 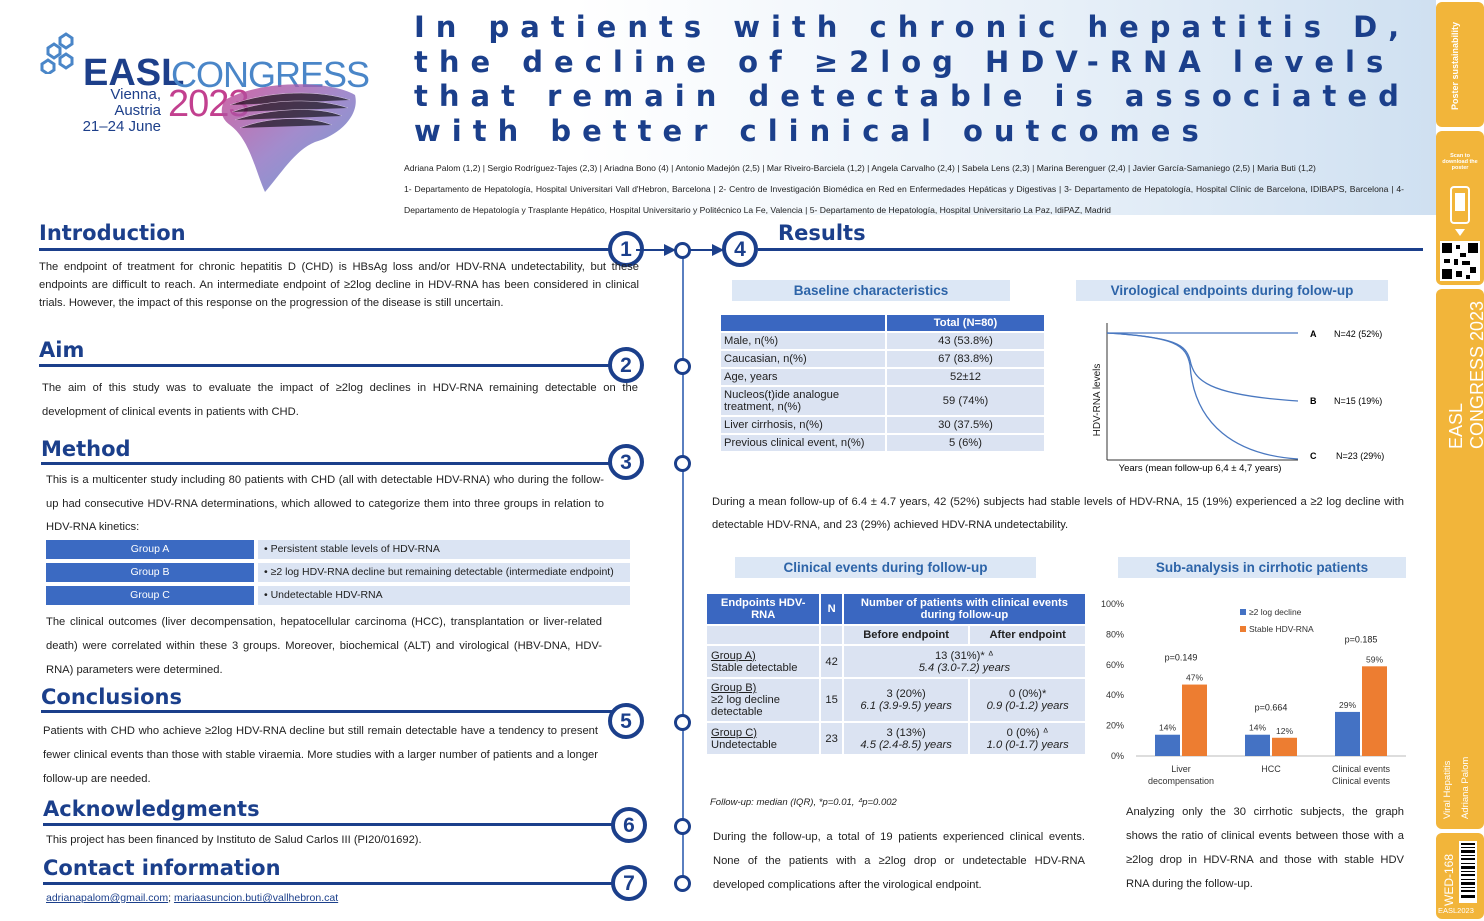 What do you see at coordinates (107, 898) in the screenshot?
I see `email-link-1: adrianapalom@gmail.com` at bounding box center [107, 898].